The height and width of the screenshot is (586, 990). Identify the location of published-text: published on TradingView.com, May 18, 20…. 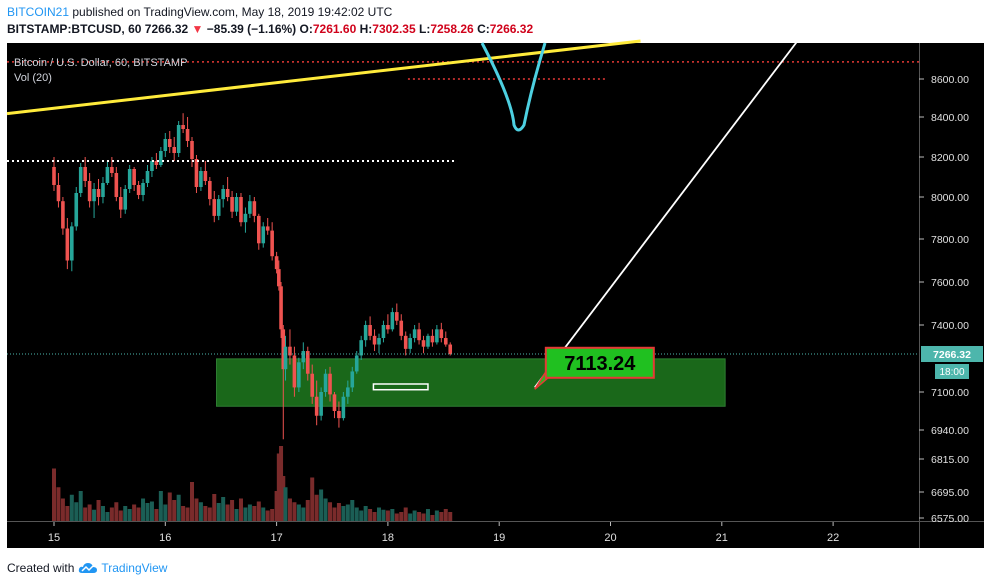
(232, 12).